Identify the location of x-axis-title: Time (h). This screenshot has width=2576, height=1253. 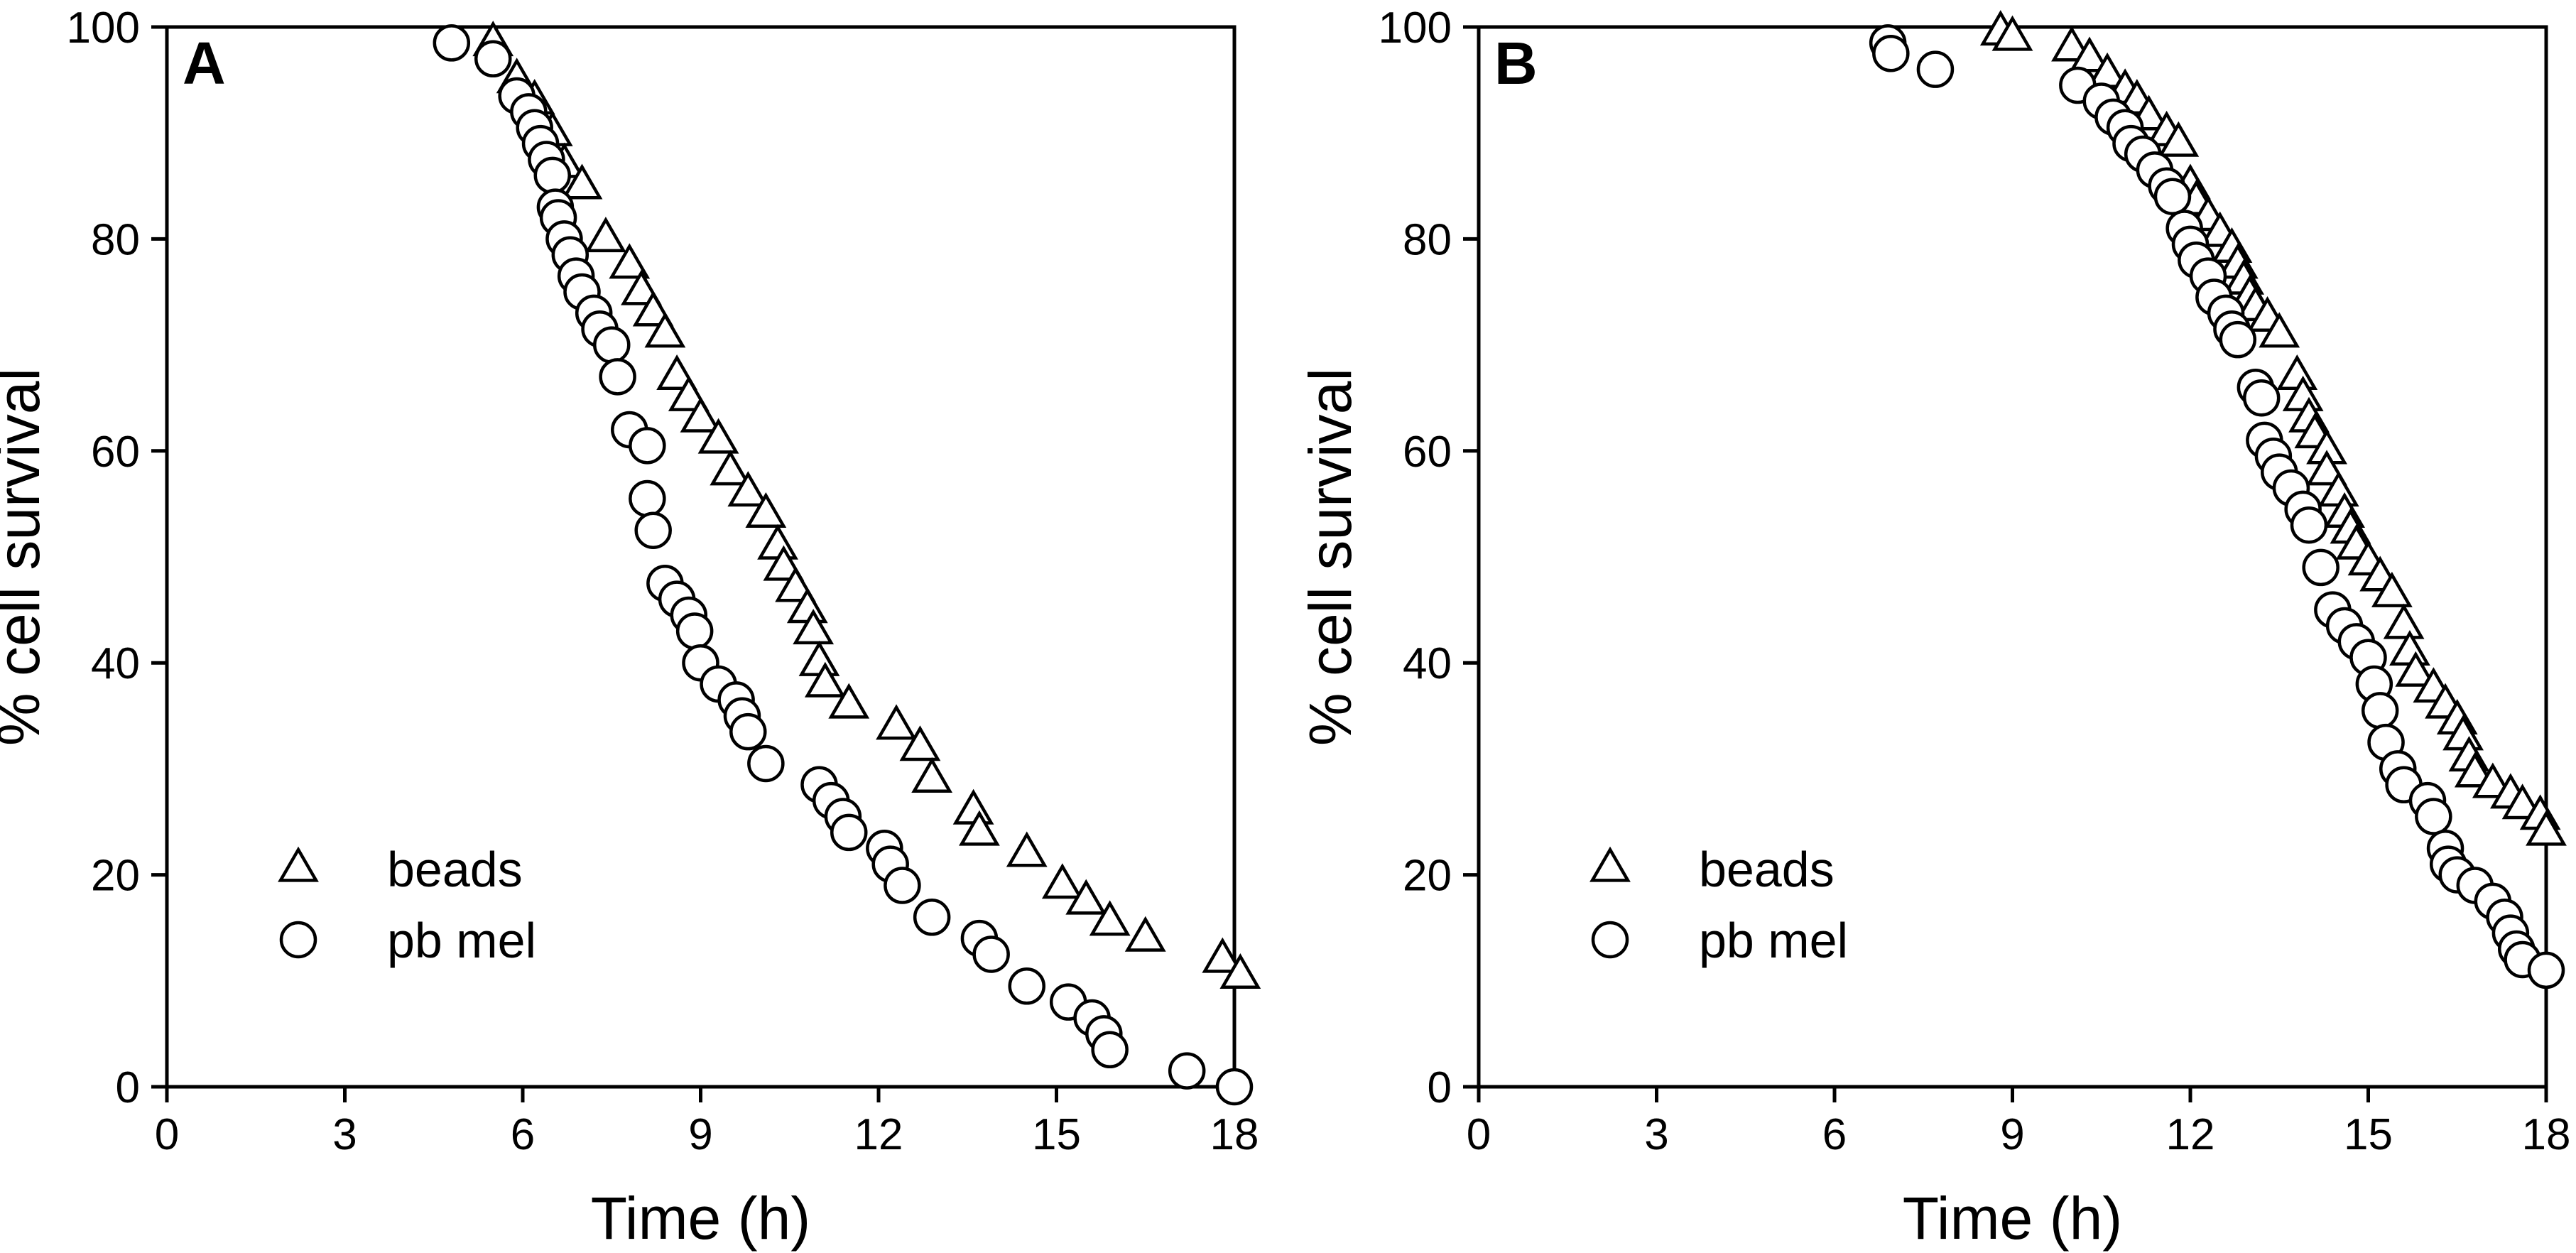
(701, 1218).